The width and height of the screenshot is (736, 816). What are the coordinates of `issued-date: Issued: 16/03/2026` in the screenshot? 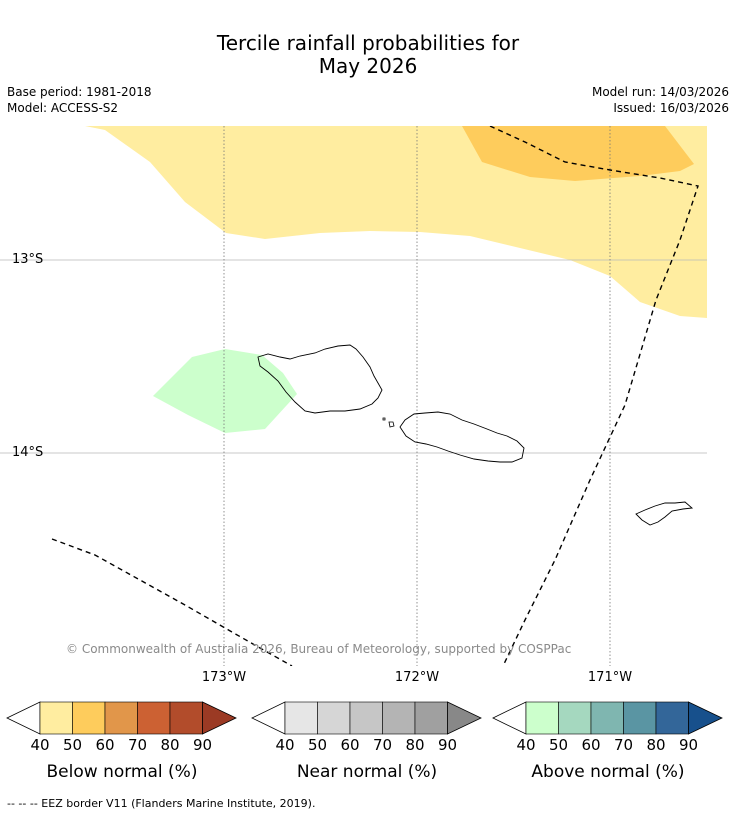 It's located at (671, 108).